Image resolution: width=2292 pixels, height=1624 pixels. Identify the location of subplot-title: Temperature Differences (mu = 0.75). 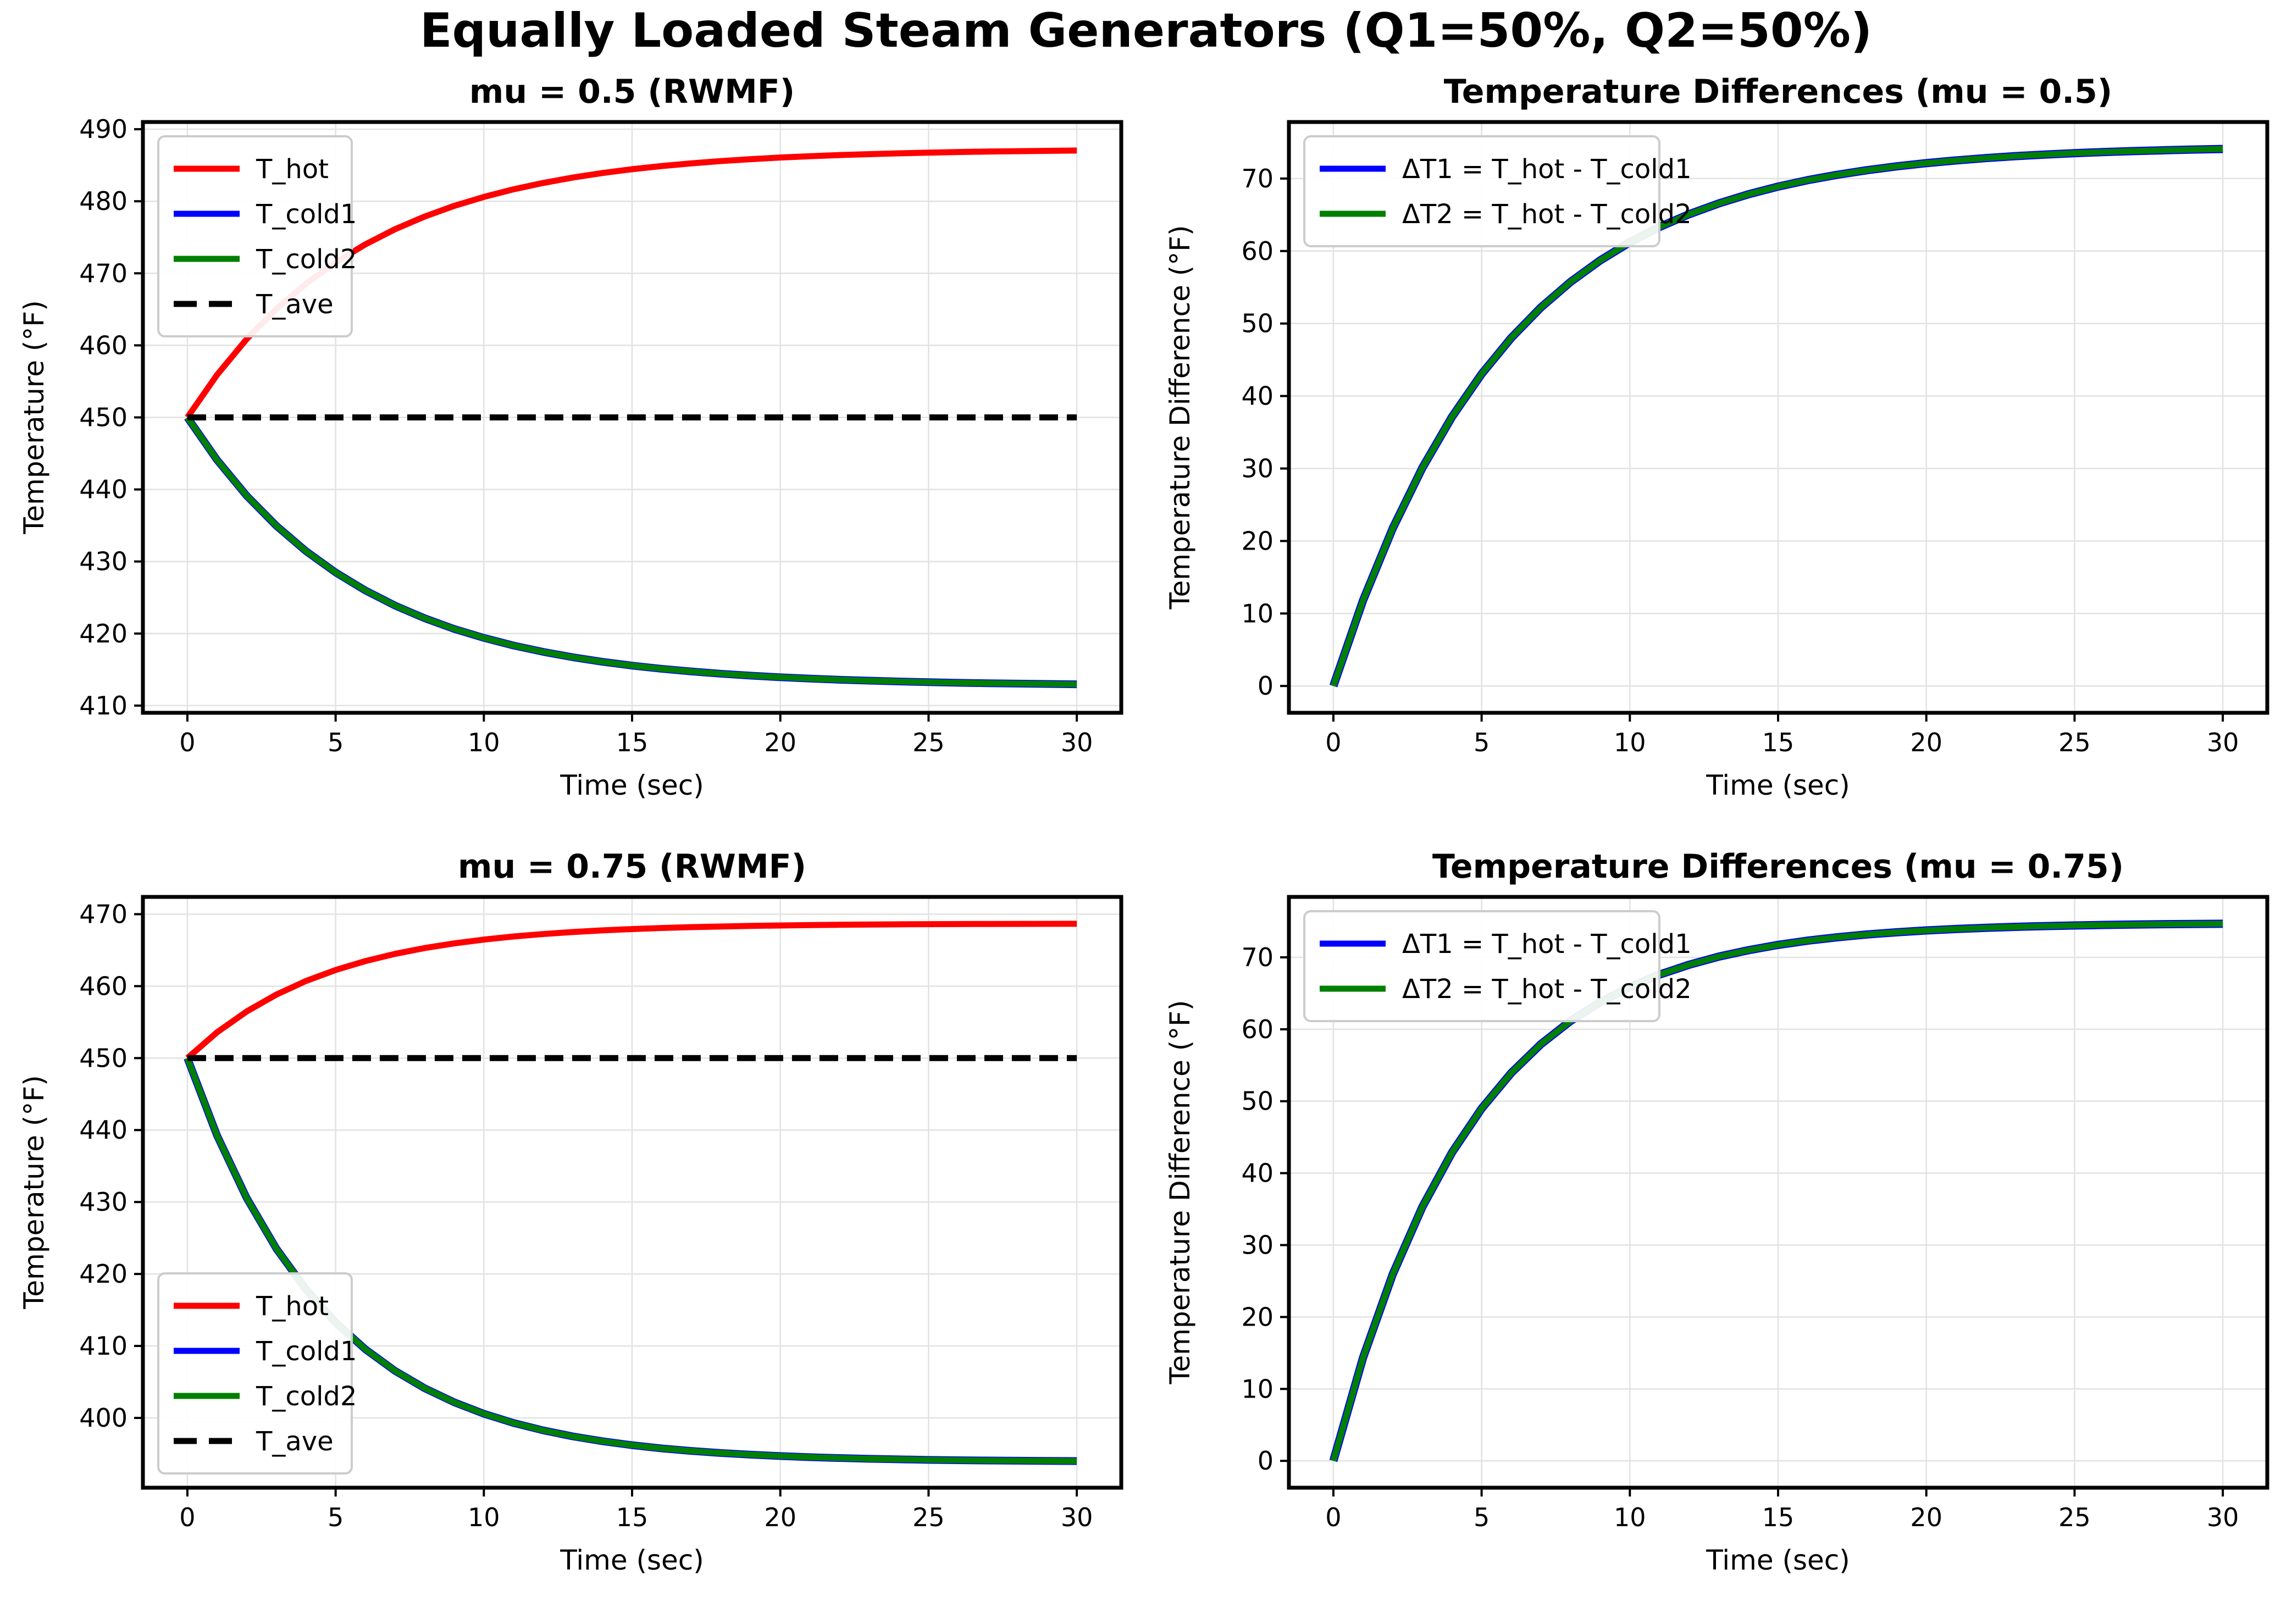
(1778, 866).